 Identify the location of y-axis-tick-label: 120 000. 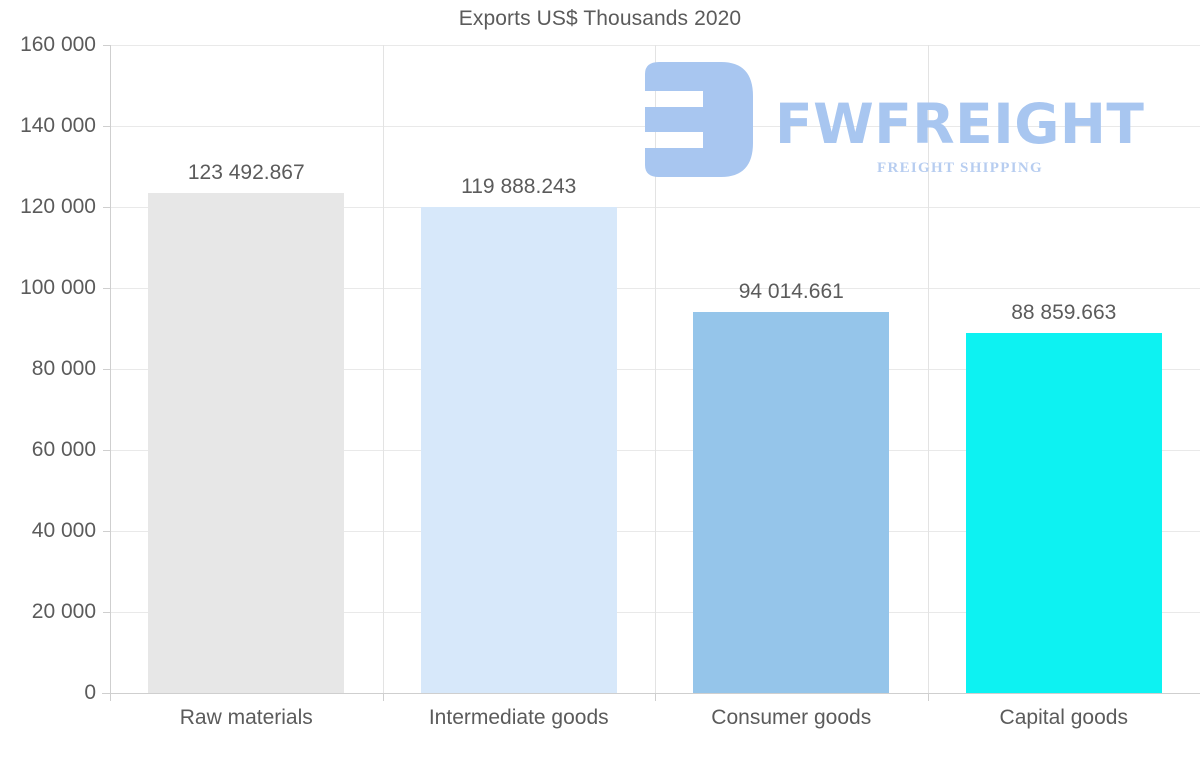
(58, 206).